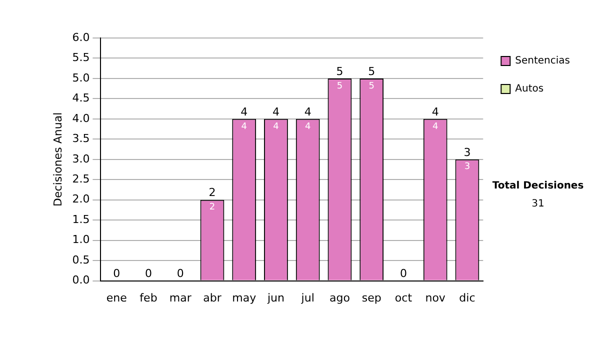  Describe the element at coordinates (538, 186) in the screenshot. I see `text: Total Decisiones` at that location.